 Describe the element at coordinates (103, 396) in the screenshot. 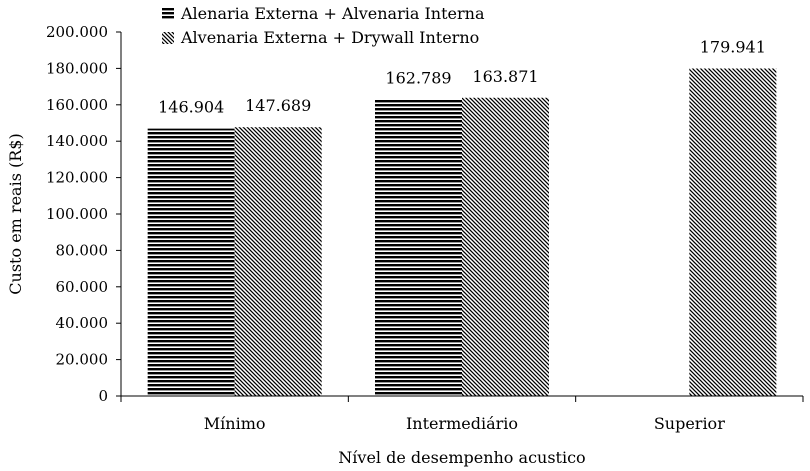

I see `y-tick-label: 0` at that location.